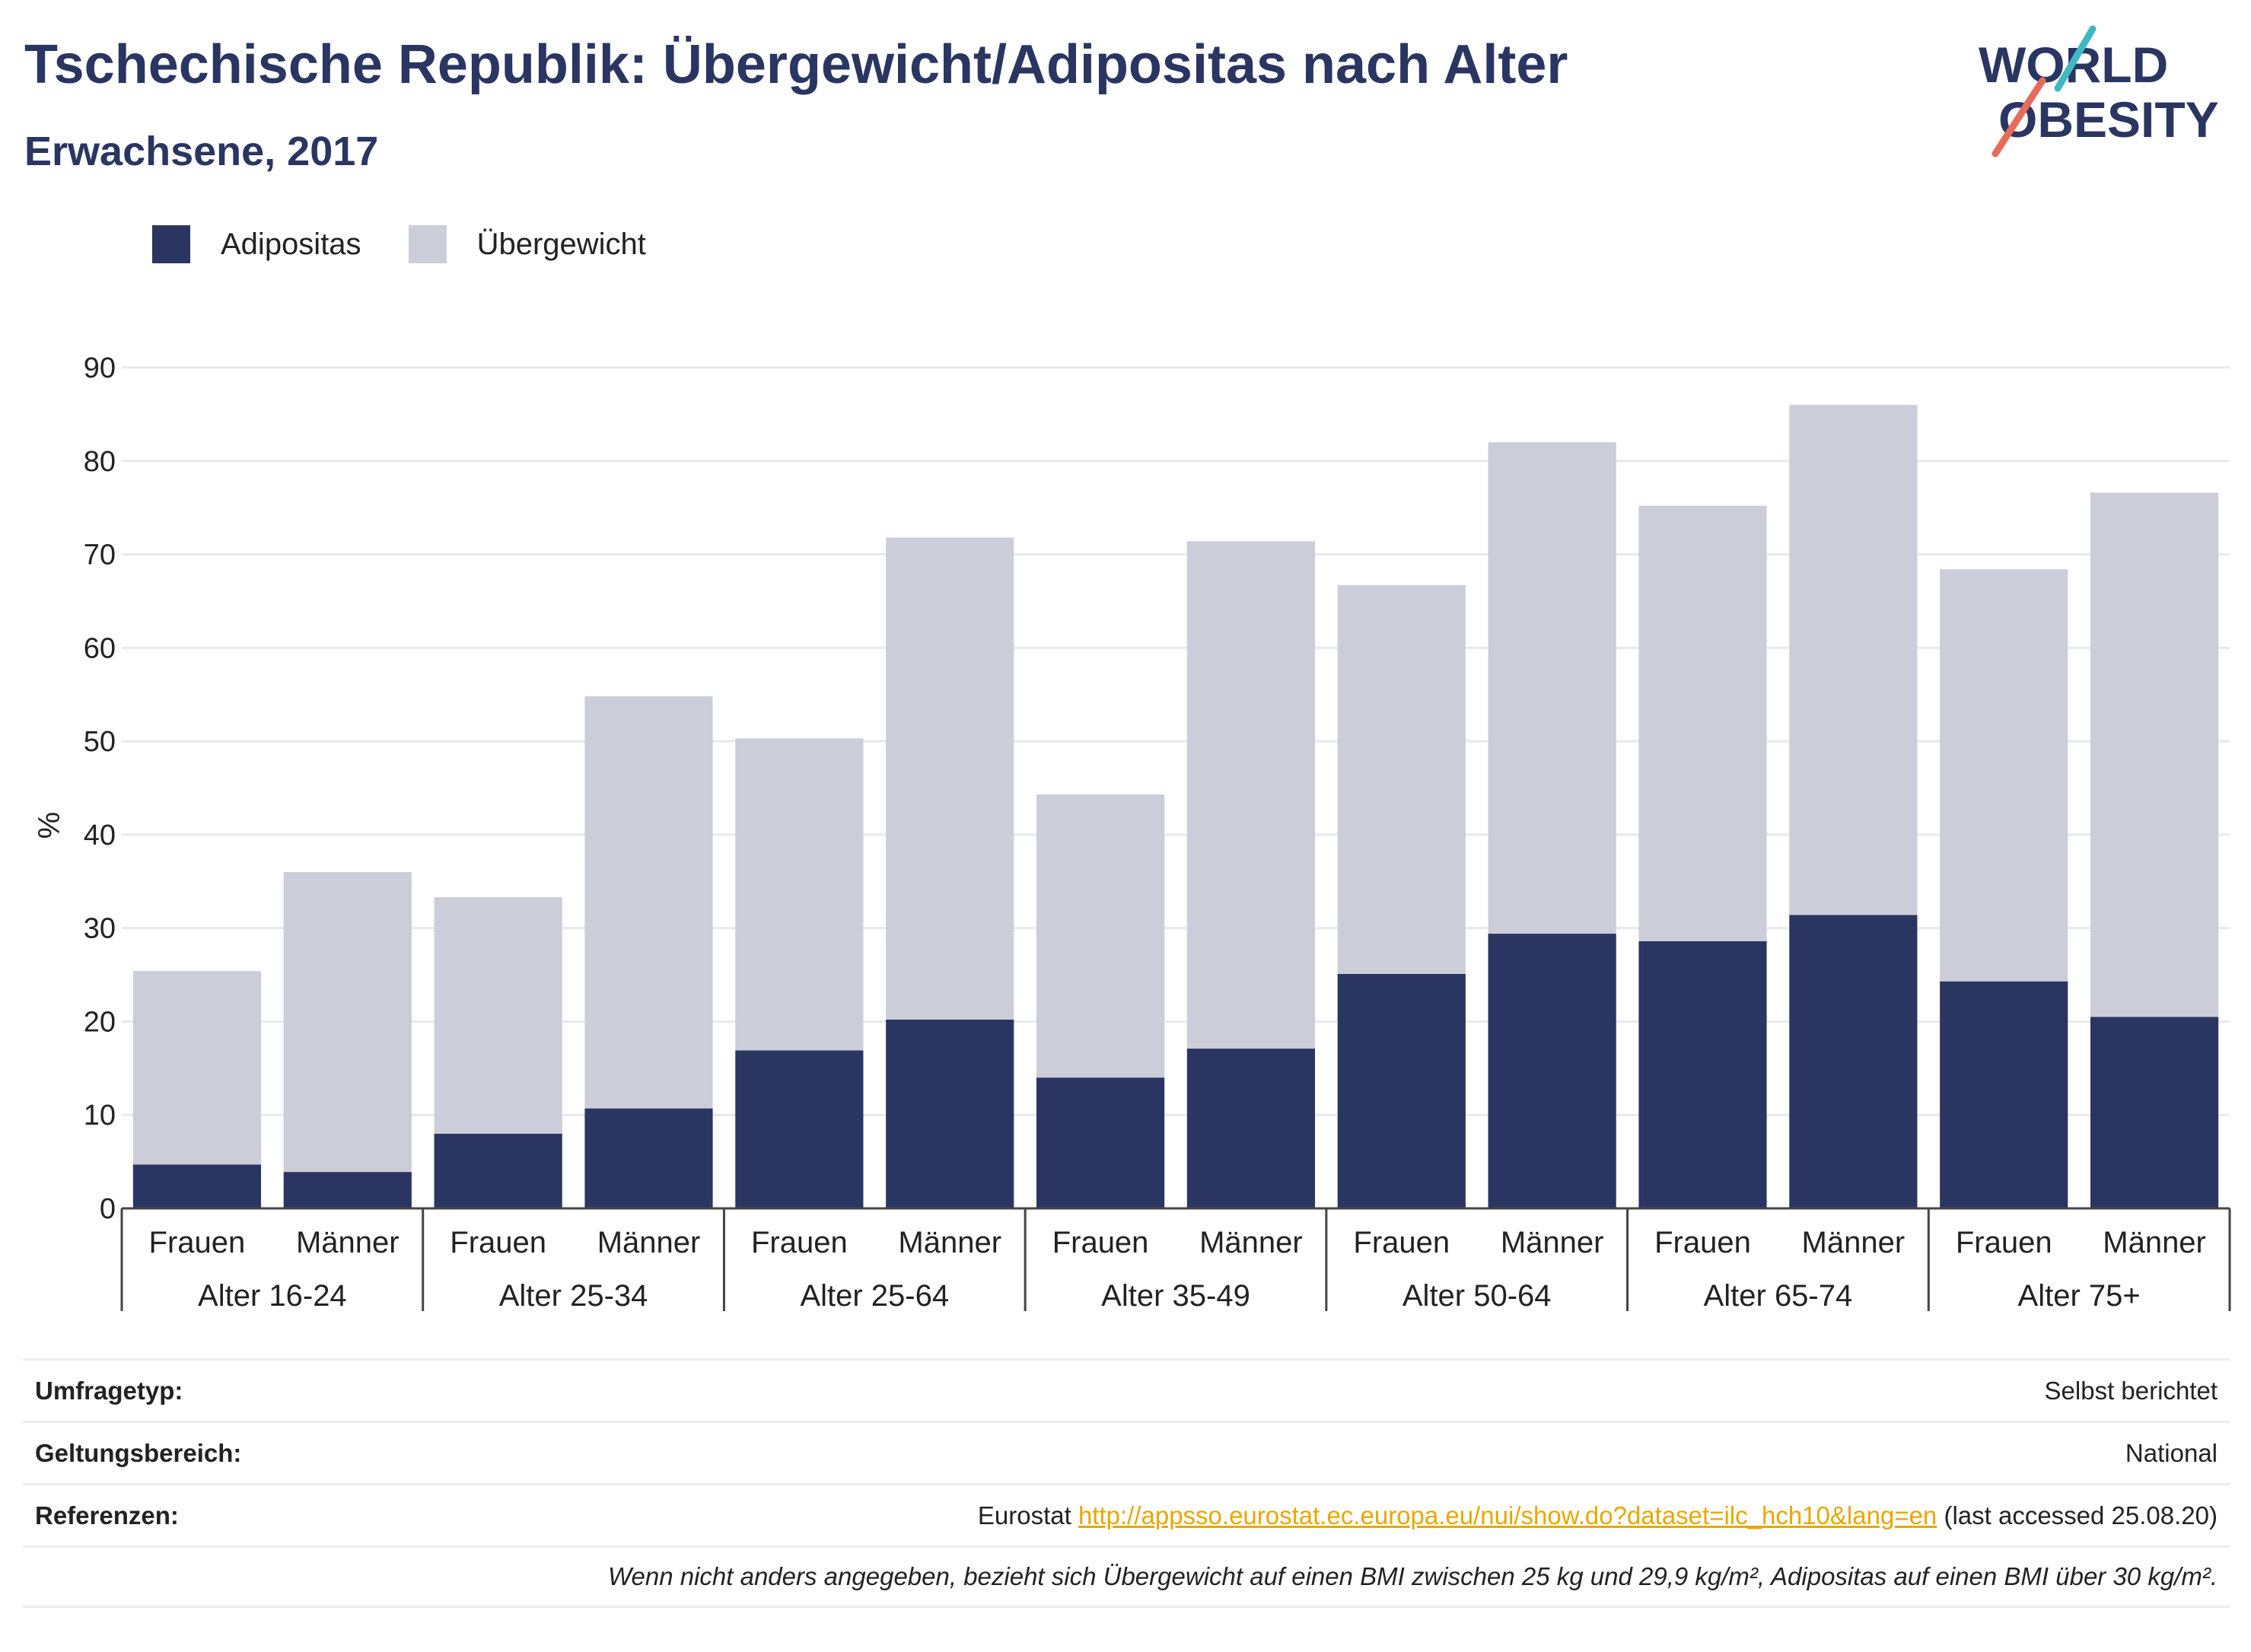  I want to click on y-tick-label: 20, so click(100, 1022).